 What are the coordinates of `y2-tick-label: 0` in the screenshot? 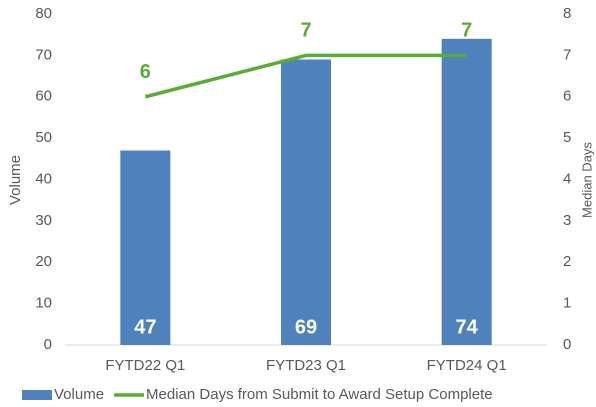 It's located at (567, 344).